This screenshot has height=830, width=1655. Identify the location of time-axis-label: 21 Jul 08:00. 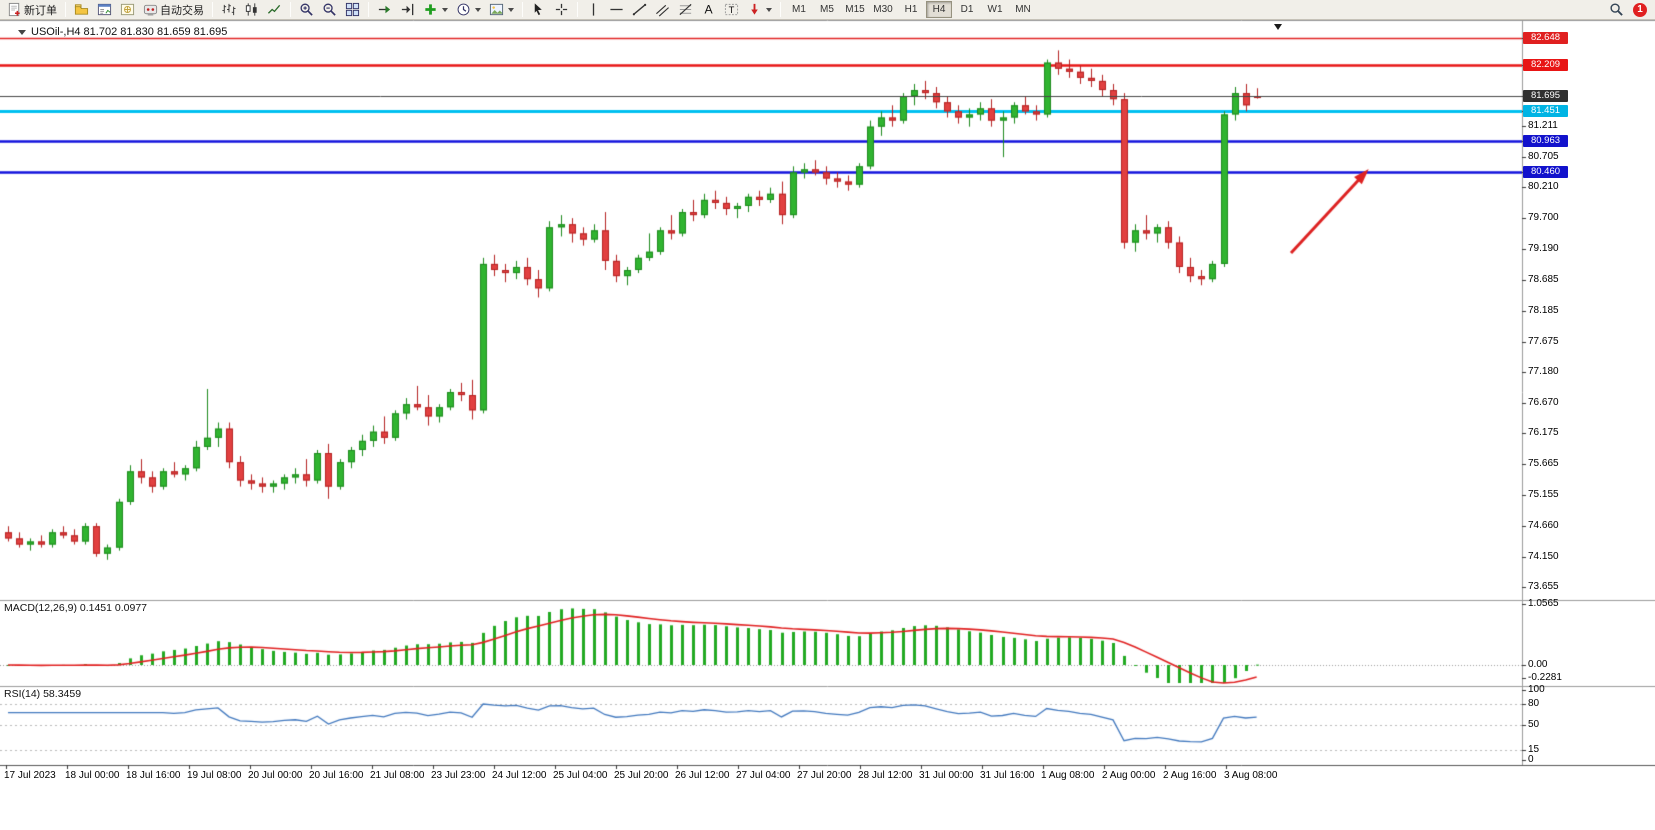
(397, 775).